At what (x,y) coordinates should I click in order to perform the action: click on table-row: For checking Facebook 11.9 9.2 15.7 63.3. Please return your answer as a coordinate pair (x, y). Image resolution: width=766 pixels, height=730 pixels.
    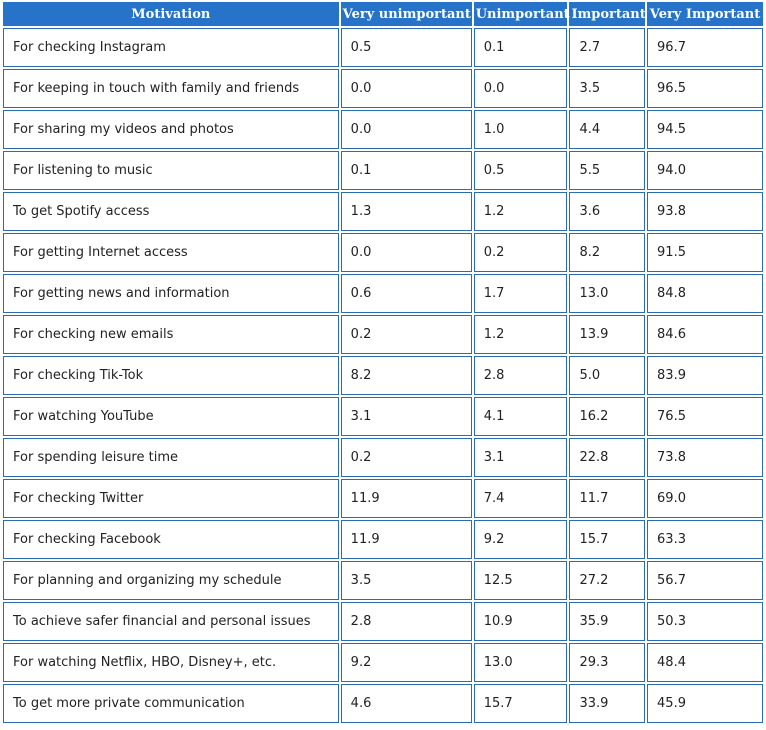
    Looking at the image, I should click on (383, 539).